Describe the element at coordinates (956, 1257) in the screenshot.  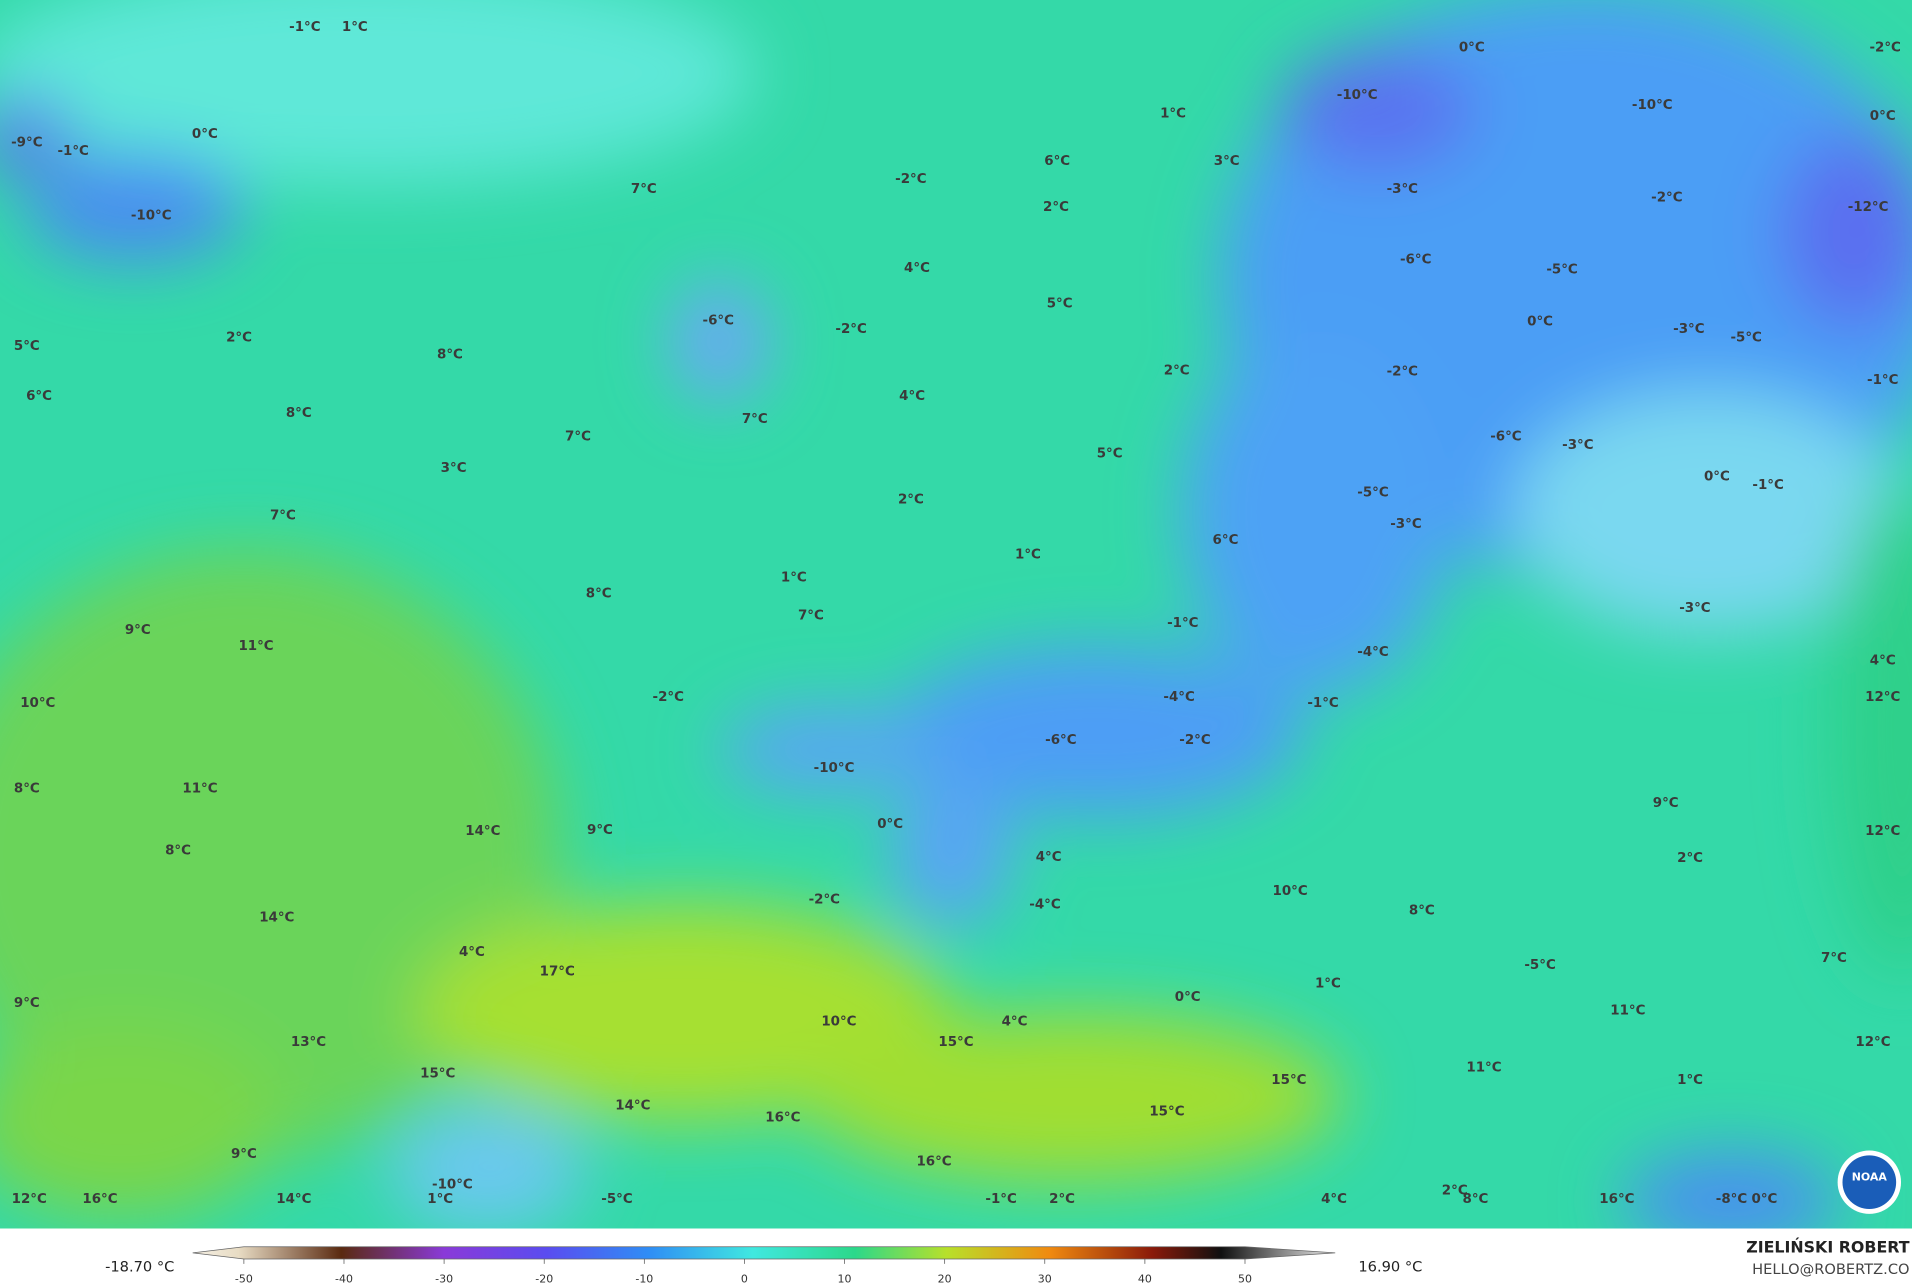
I see `bottom-bar` at that location.